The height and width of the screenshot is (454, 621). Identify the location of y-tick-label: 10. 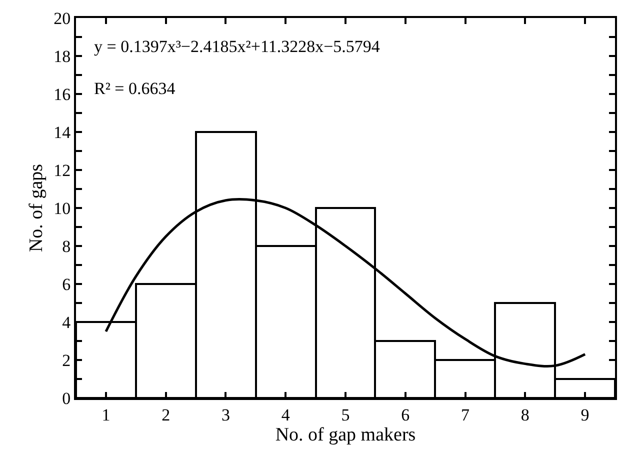
(62, 208).